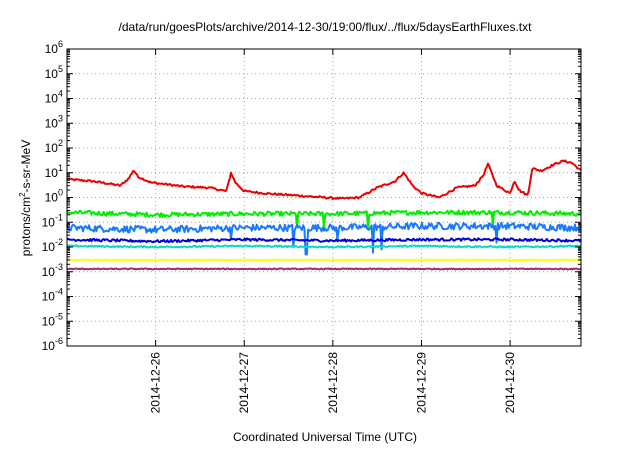 The width and height of the screenshot is (640, 453). I want to click on y-tick-exponent: 6, so click(60, 44).